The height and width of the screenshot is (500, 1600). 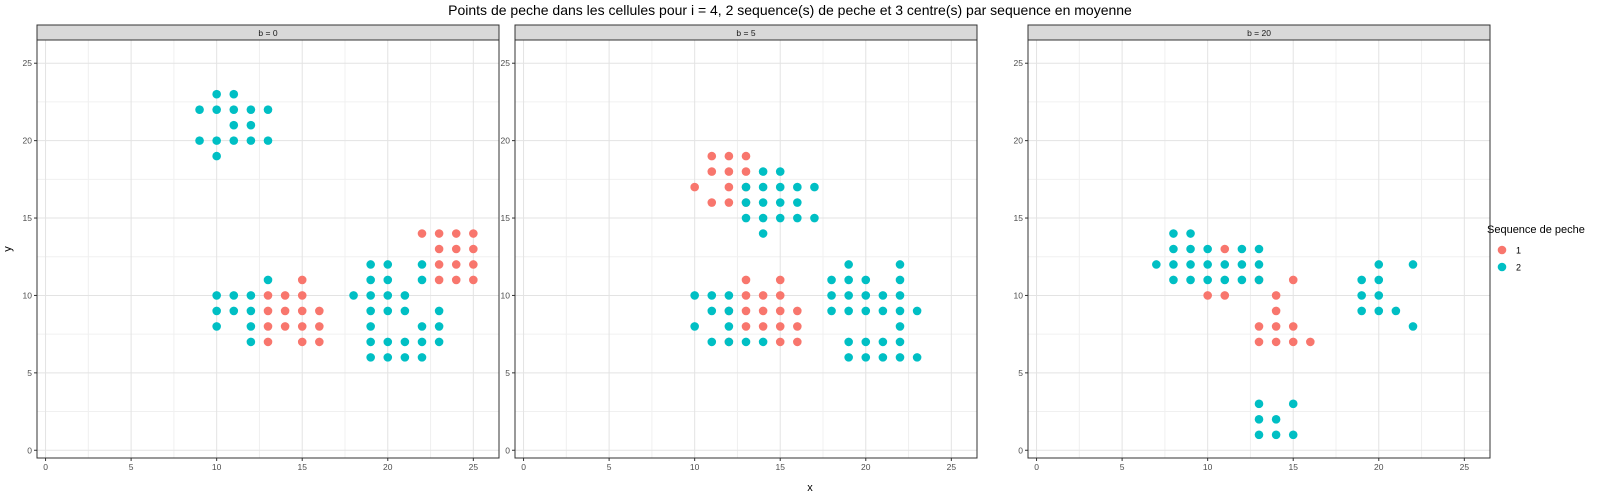 What do you see at coordinates (507, 373) in the screenshot?
I see `y-tick-label: 5` at bounding box center [507, 373].